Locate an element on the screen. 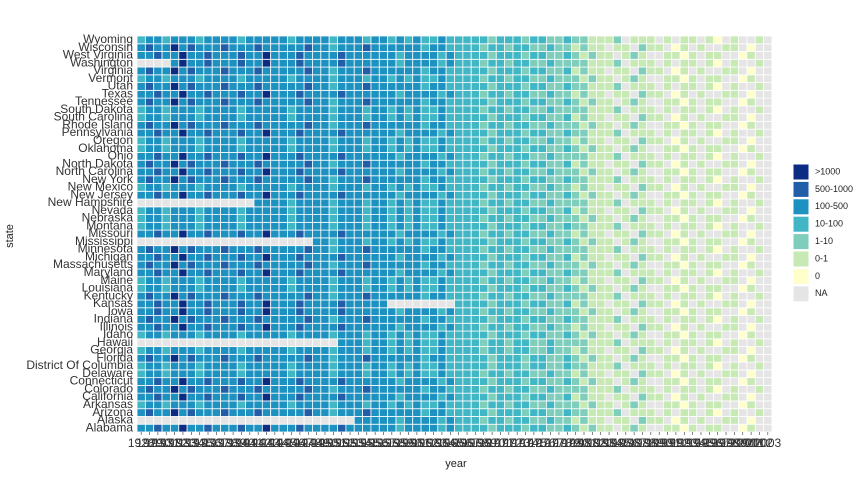 The image size is (864, 504). x-tick-label: 1993 is located at coordinates (684, 443).